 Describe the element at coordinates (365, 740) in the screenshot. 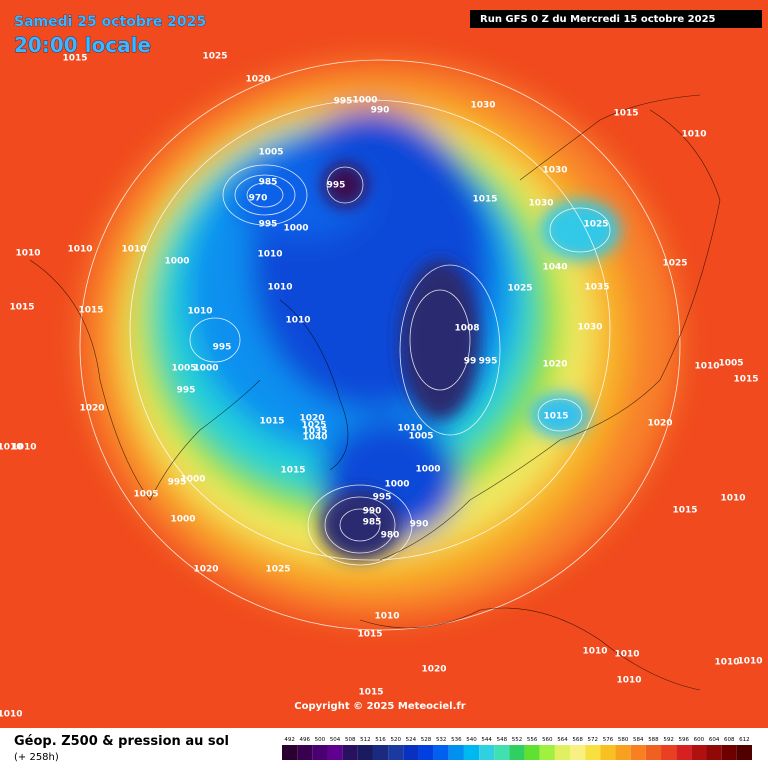

I see `legend-tick-label: 512` at that location.